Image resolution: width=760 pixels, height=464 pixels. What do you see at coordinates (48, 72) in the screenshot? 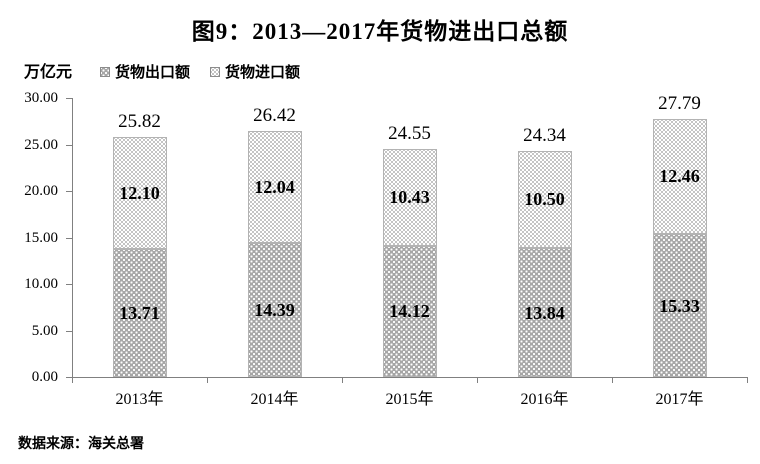
I see `y-axis-unit-label: 万亿元` at bounding box center [48, 72].